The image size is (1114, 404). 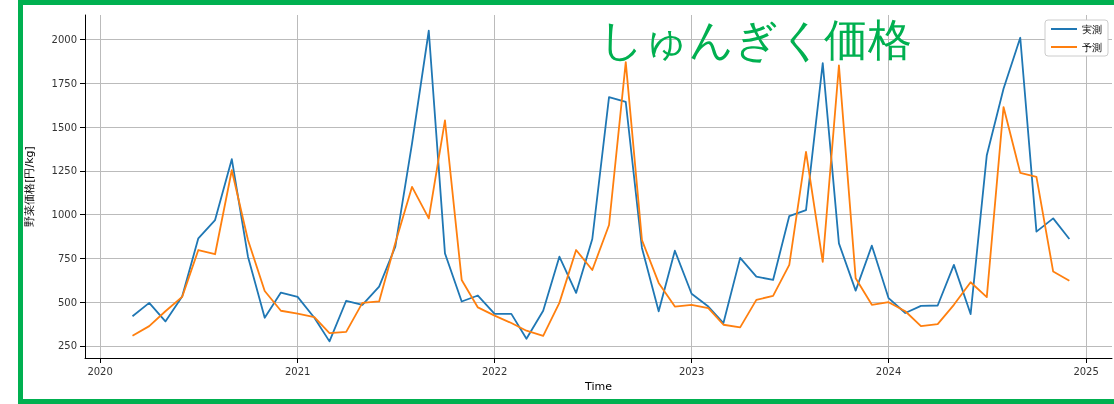 I want to click on y-tick-label: 1000, so click(x=64, y=214).